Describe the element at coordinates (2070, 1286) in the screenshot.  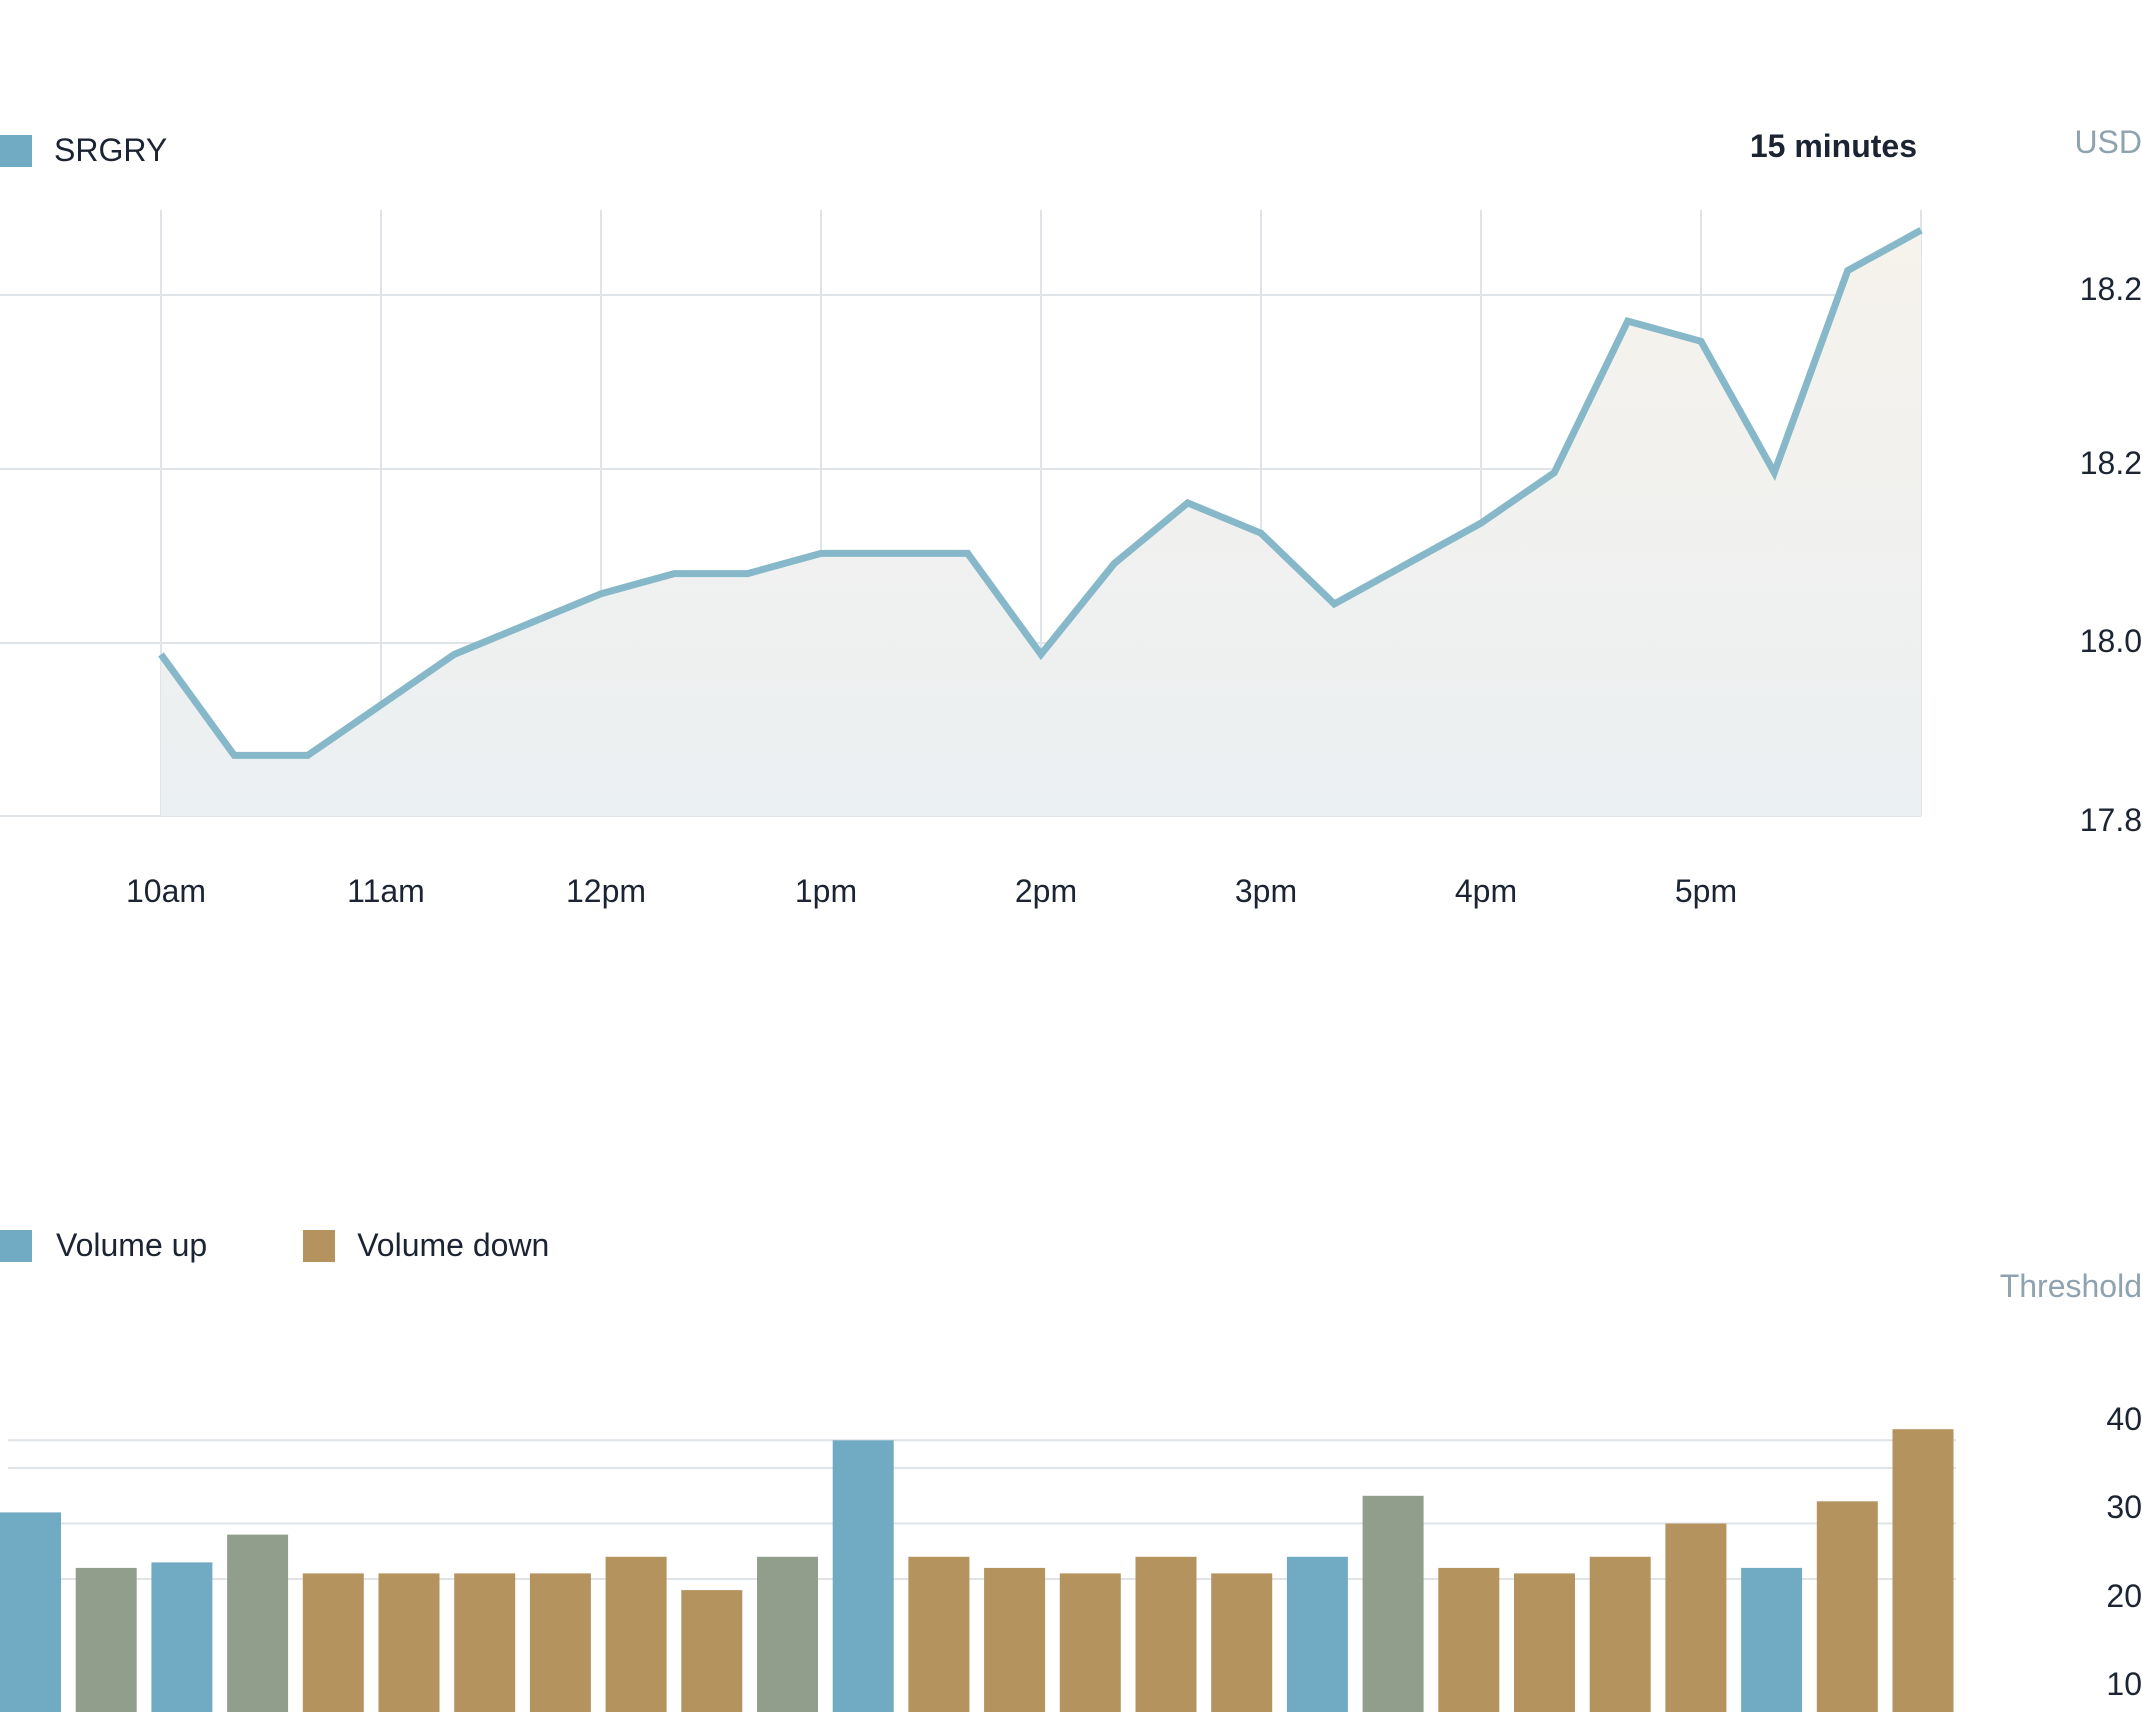
I see `volume-axis-title: Threshold` at that location.